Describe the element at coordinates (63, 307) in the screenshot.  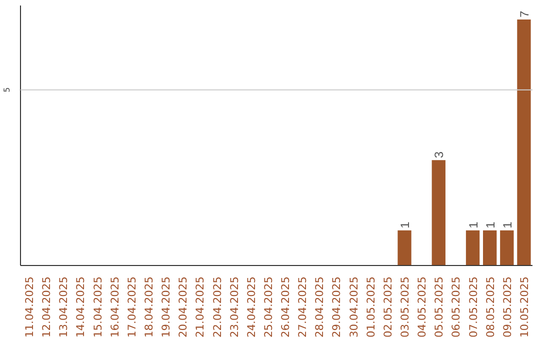
I see `x-tick-label: 13.04.2025` at that location.